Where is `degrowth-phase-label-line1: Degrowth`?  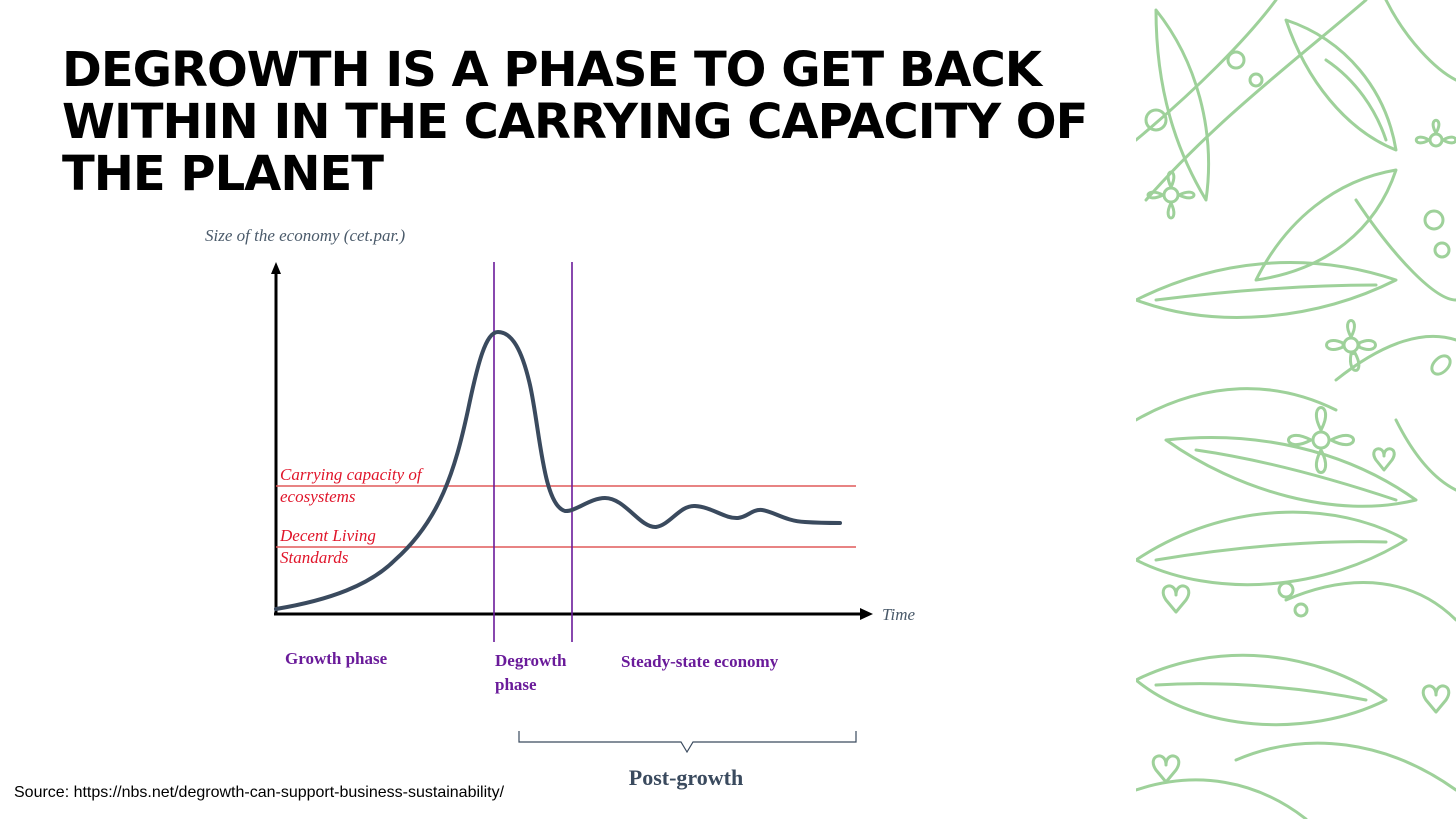
degrowth-phase-label-line1: Degrowth is located at coordinates (531, 660).